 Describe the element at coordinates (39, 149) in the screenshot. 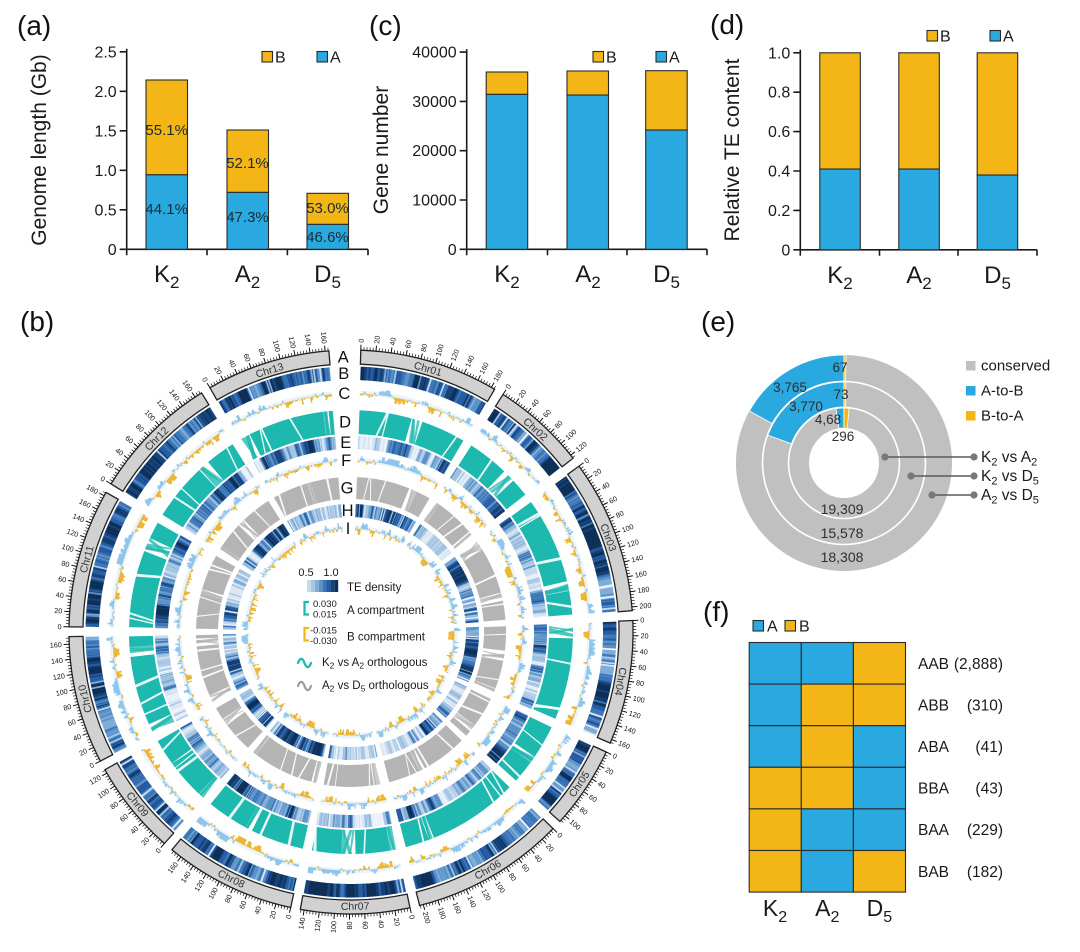

I see `svg-text: Genome length (Gb)` at that location.